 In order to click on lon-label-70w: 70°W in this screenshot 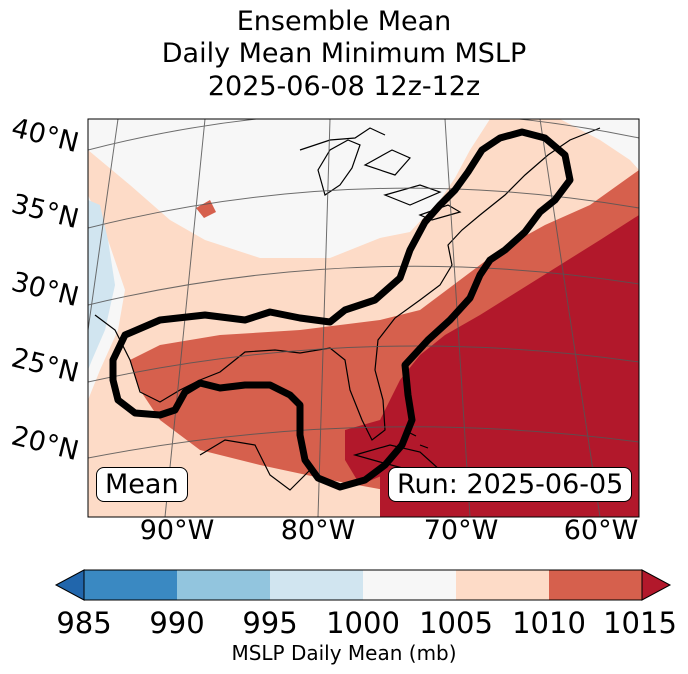, I will do `click(461, 530)`.